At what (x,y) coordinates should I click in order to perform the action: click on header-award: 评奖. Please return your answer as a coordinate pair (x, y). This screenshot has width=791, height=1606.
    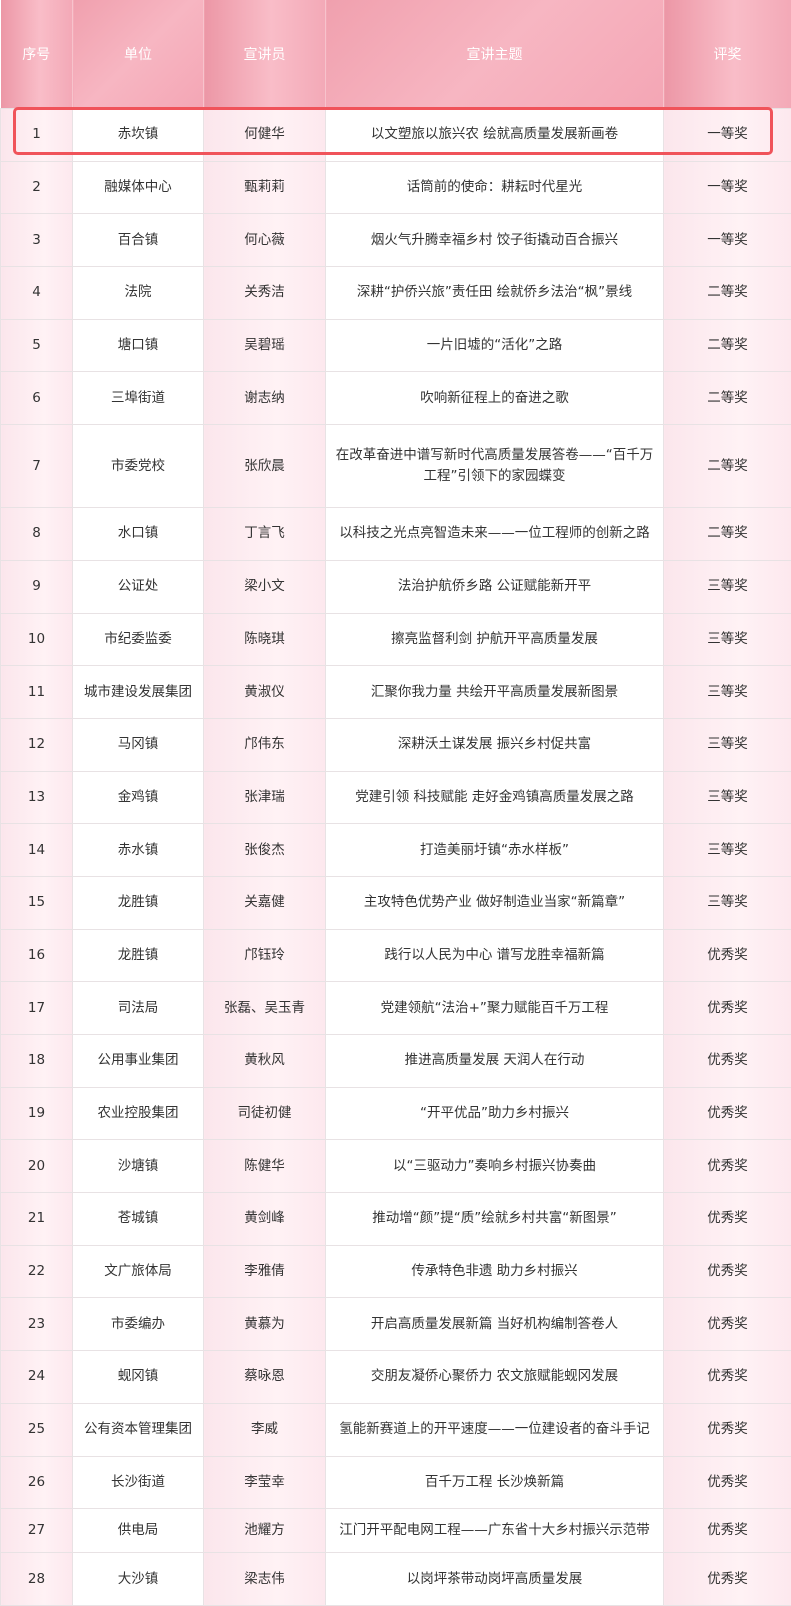
    Looking at the image, I should click on (727, 54).